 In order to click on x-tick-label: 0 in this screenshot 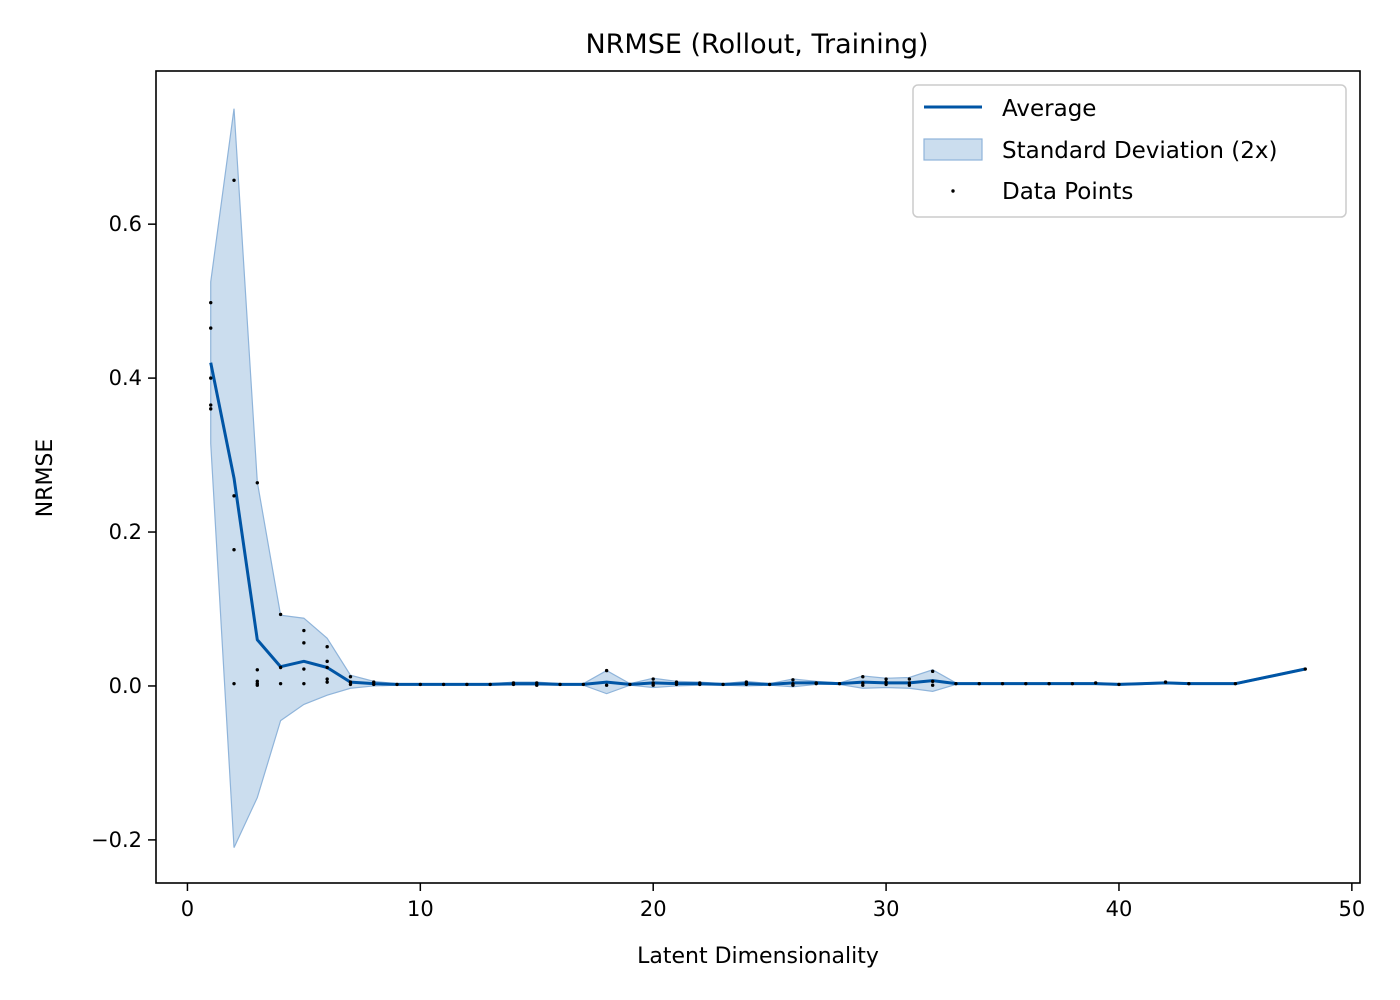, I will do `click(187, 909)`.